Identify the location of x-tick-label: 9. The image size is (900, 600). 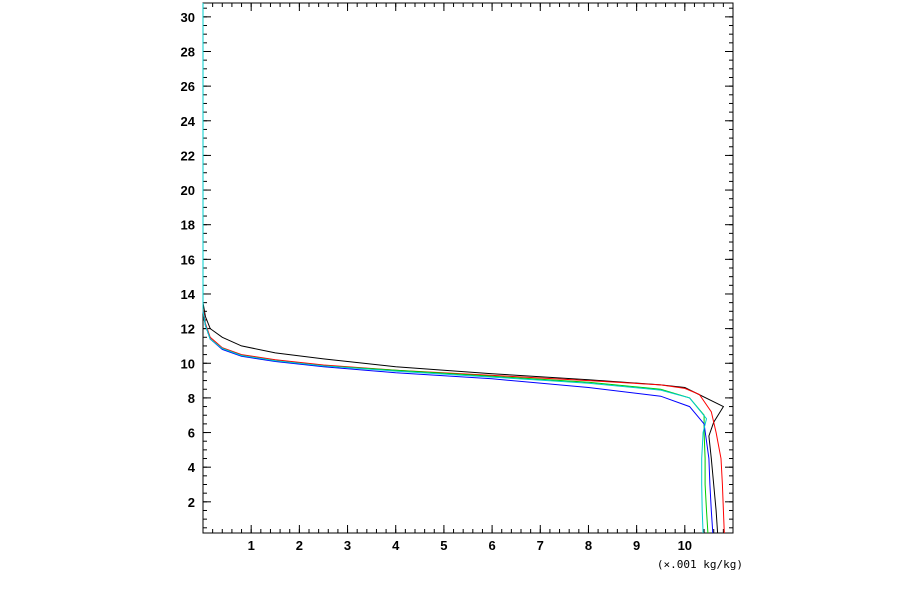
(636, 545).